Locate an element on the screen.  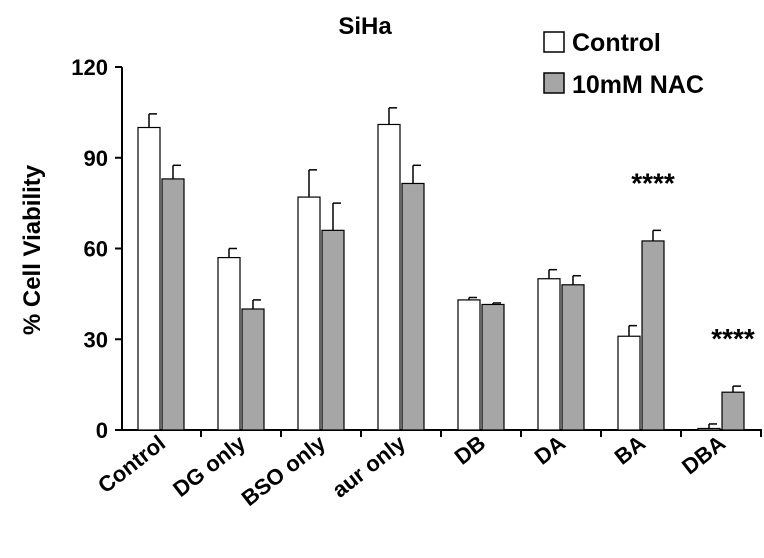
category-label: BA is located at coordinates (630, 449).